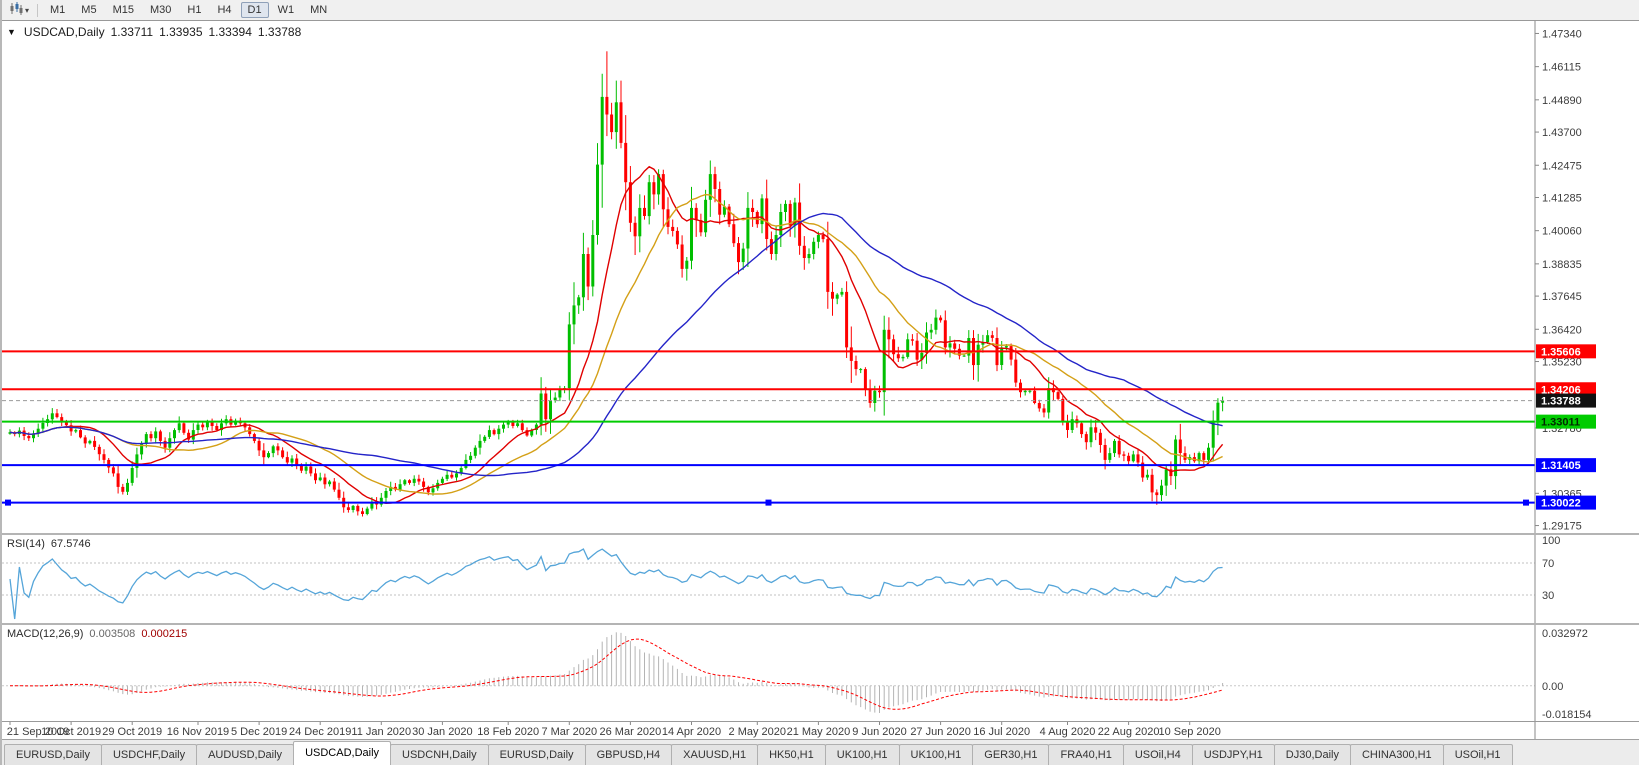 The height and width of the screenshot is (765, 1639). Describe the element at coordinates (820, 10) in the screenshot. I see `chart-toolbar: ▾ M1 M5 M15 M30 H1 H4 D1 W1 MN` at that location.